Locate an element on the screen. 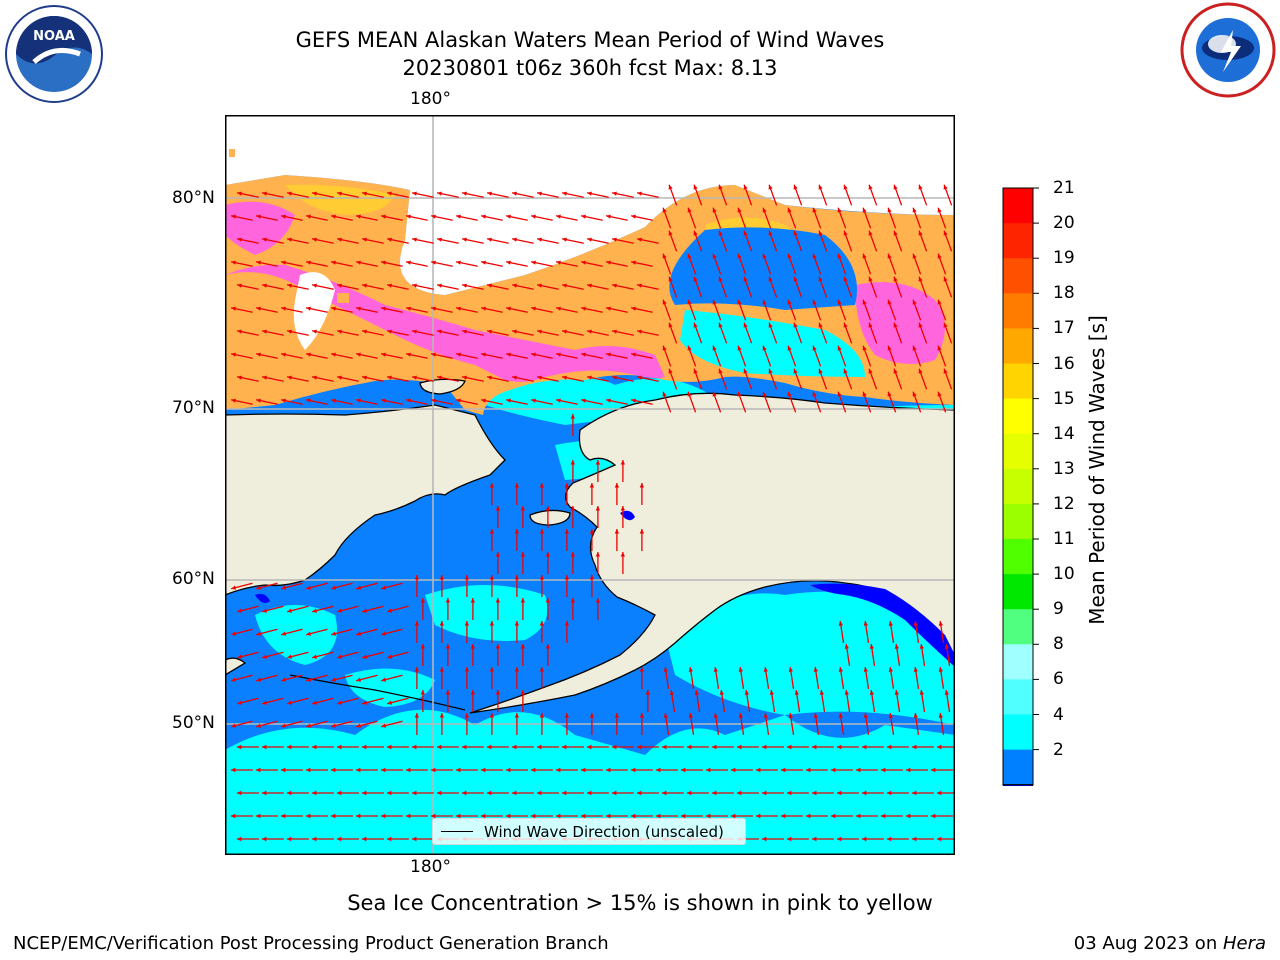 The image size is (1280, 960). footer-date-text: 03 Aug 2023 on is located at coordinates (1148, 943).